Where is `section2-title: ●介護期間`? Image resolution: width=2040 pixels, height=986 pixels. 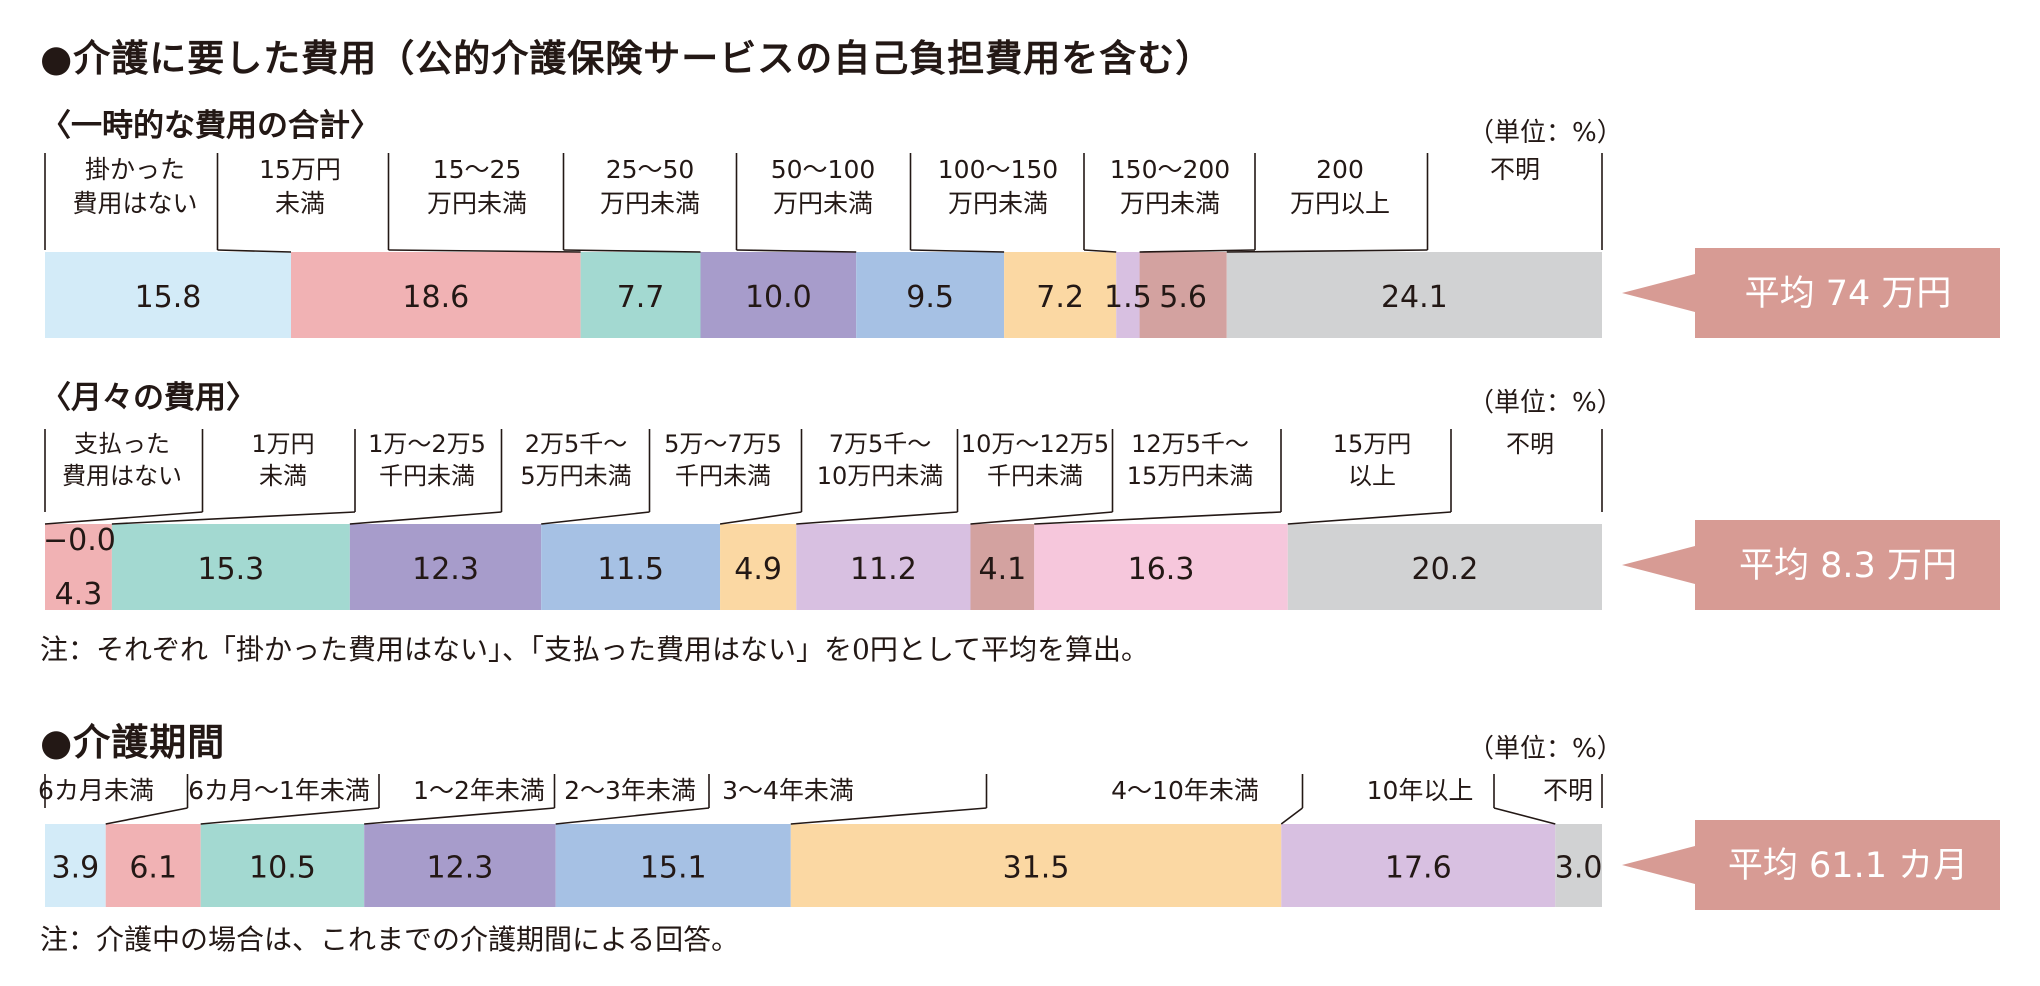
section2-title: ●介護期間 is located at coordinates (133, 742).